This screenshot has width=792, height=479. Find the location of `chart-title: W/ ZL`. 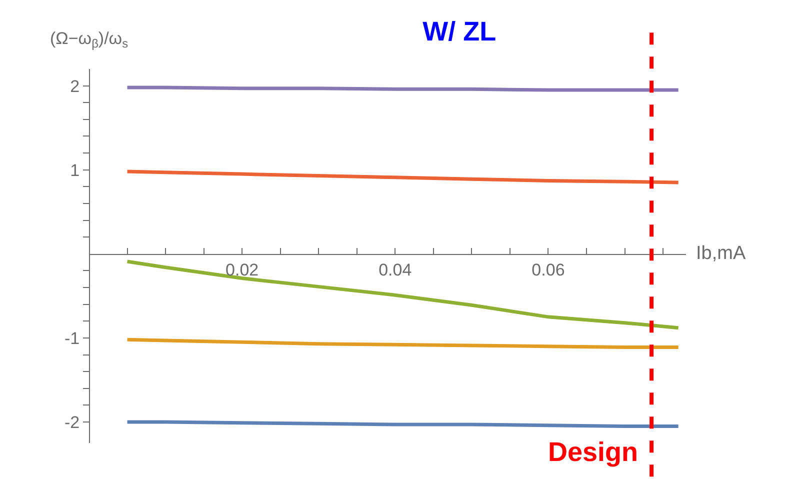

chart-title: W/ ZL is located at coordinates (459, 31).